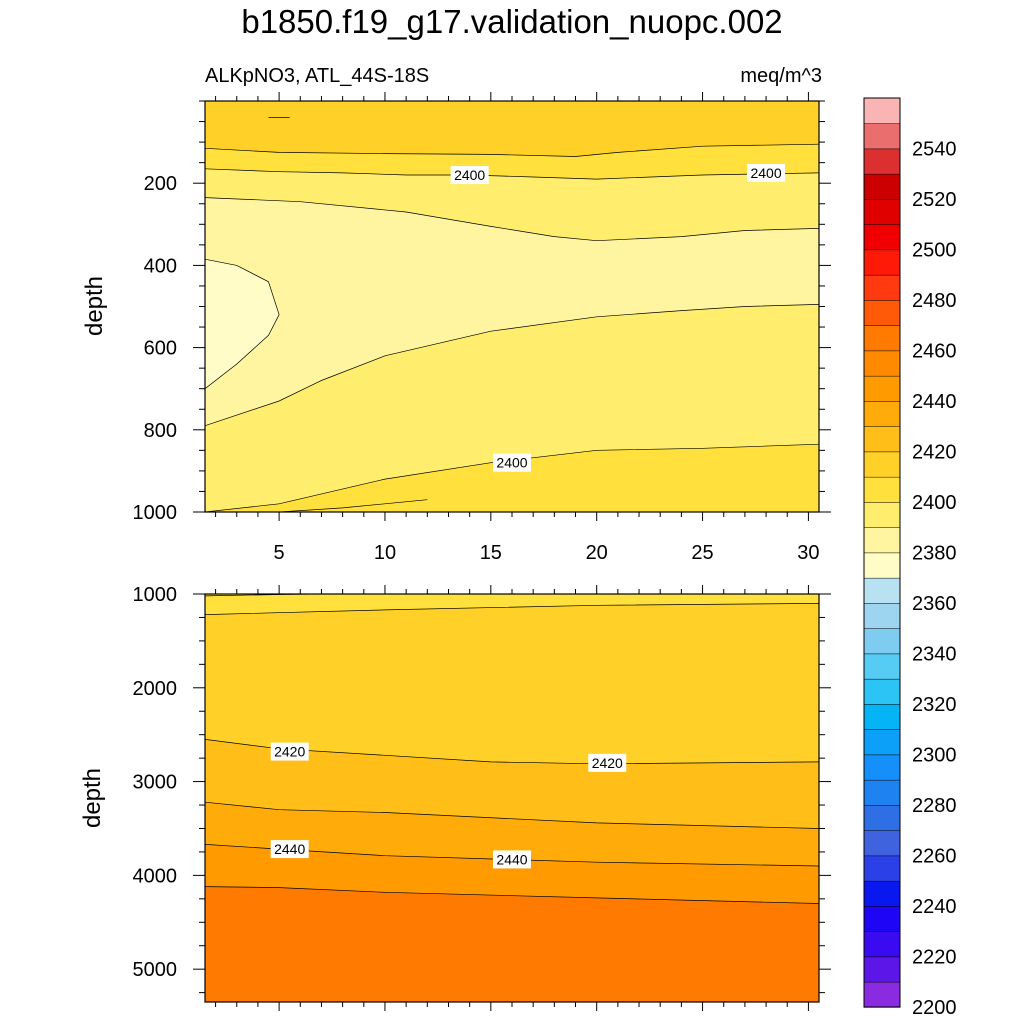 The height and width of the screenshot is (1024, 1024). What do you see at coordinates (385, 553) in the screenshot?
I see `top-xtick-label-1: 10` at bounding box center [385, 553].